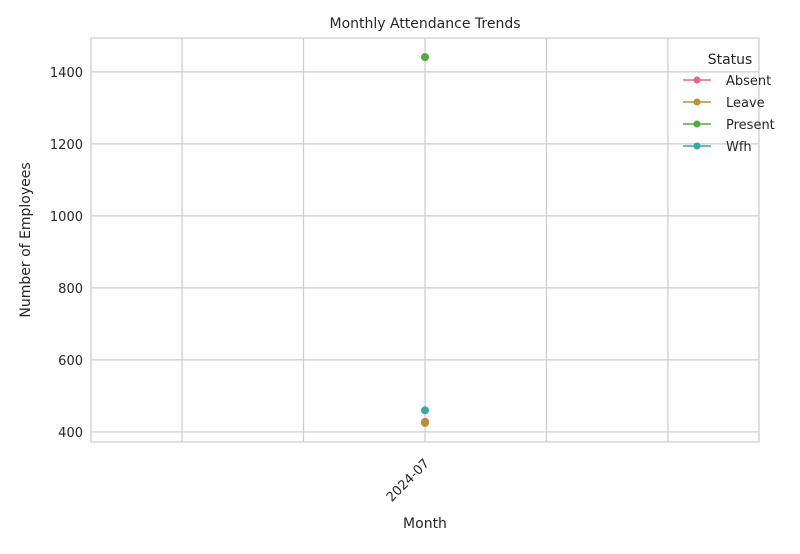 The height and width of the screenshot is (554, 800). I want to click on y-tick-label: 800, so click(70, 289).